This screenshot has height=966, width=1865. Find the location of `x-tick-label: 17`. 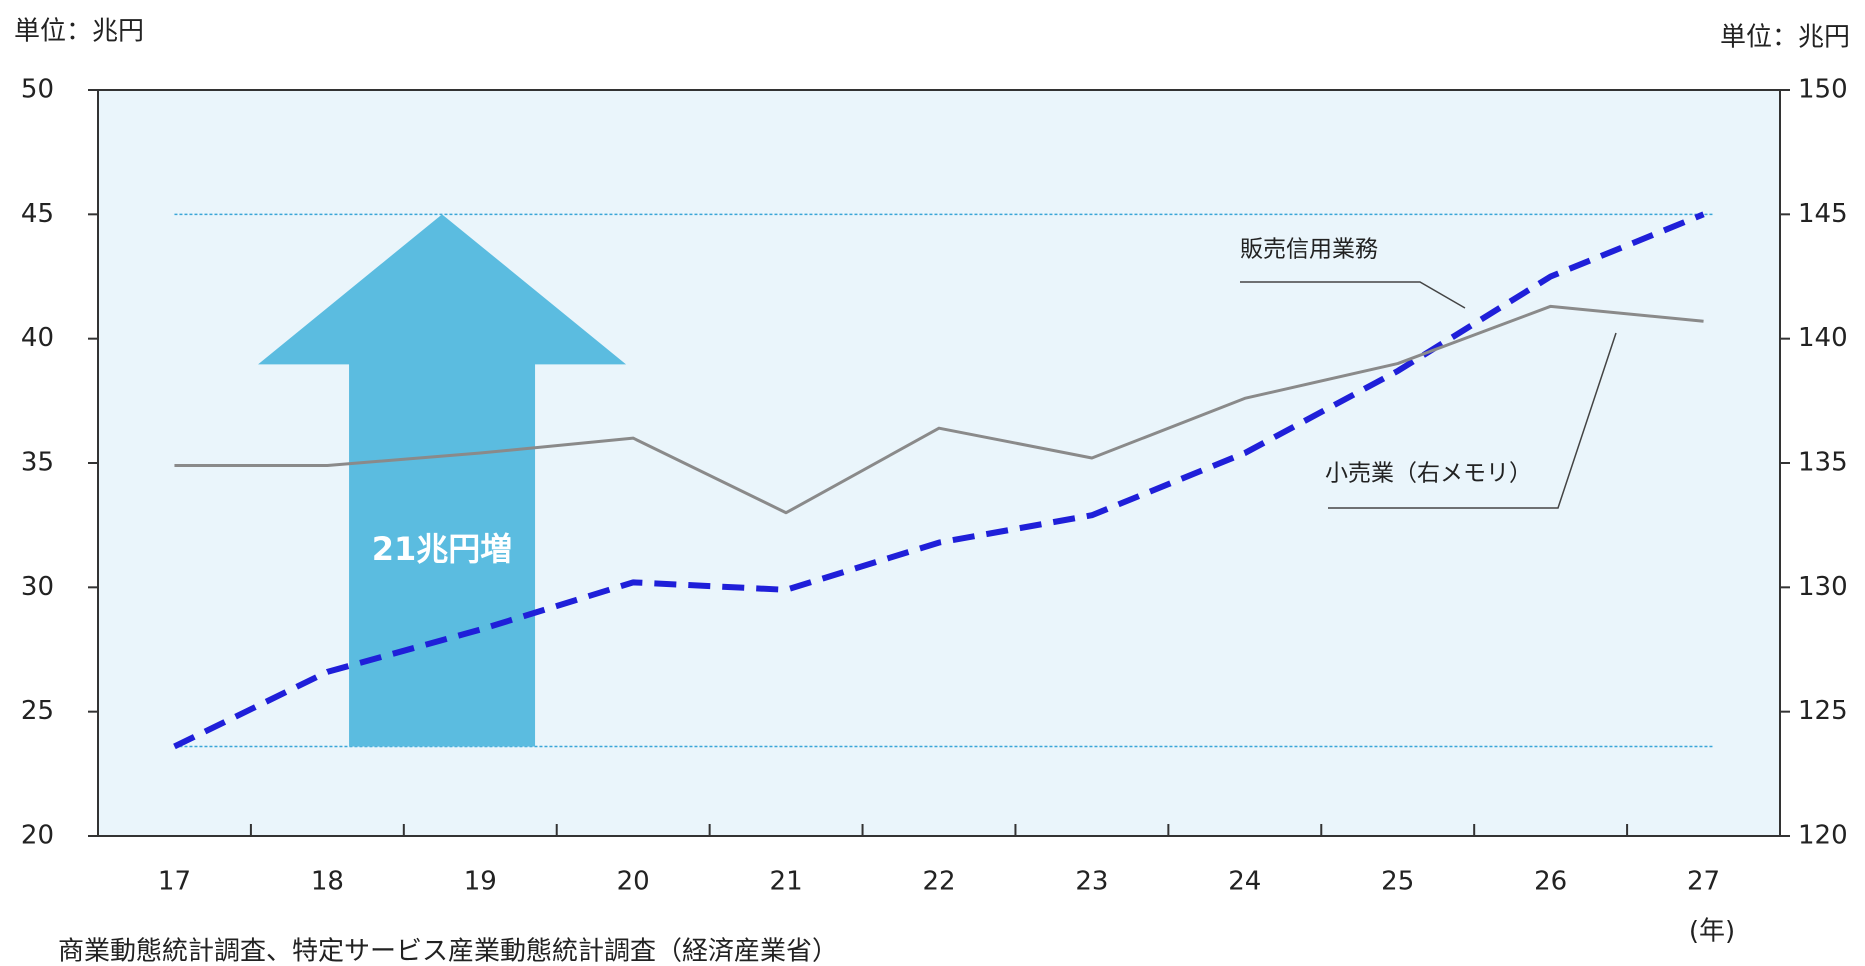

x-tick-label: 17 is located at coordinates (174, 882).